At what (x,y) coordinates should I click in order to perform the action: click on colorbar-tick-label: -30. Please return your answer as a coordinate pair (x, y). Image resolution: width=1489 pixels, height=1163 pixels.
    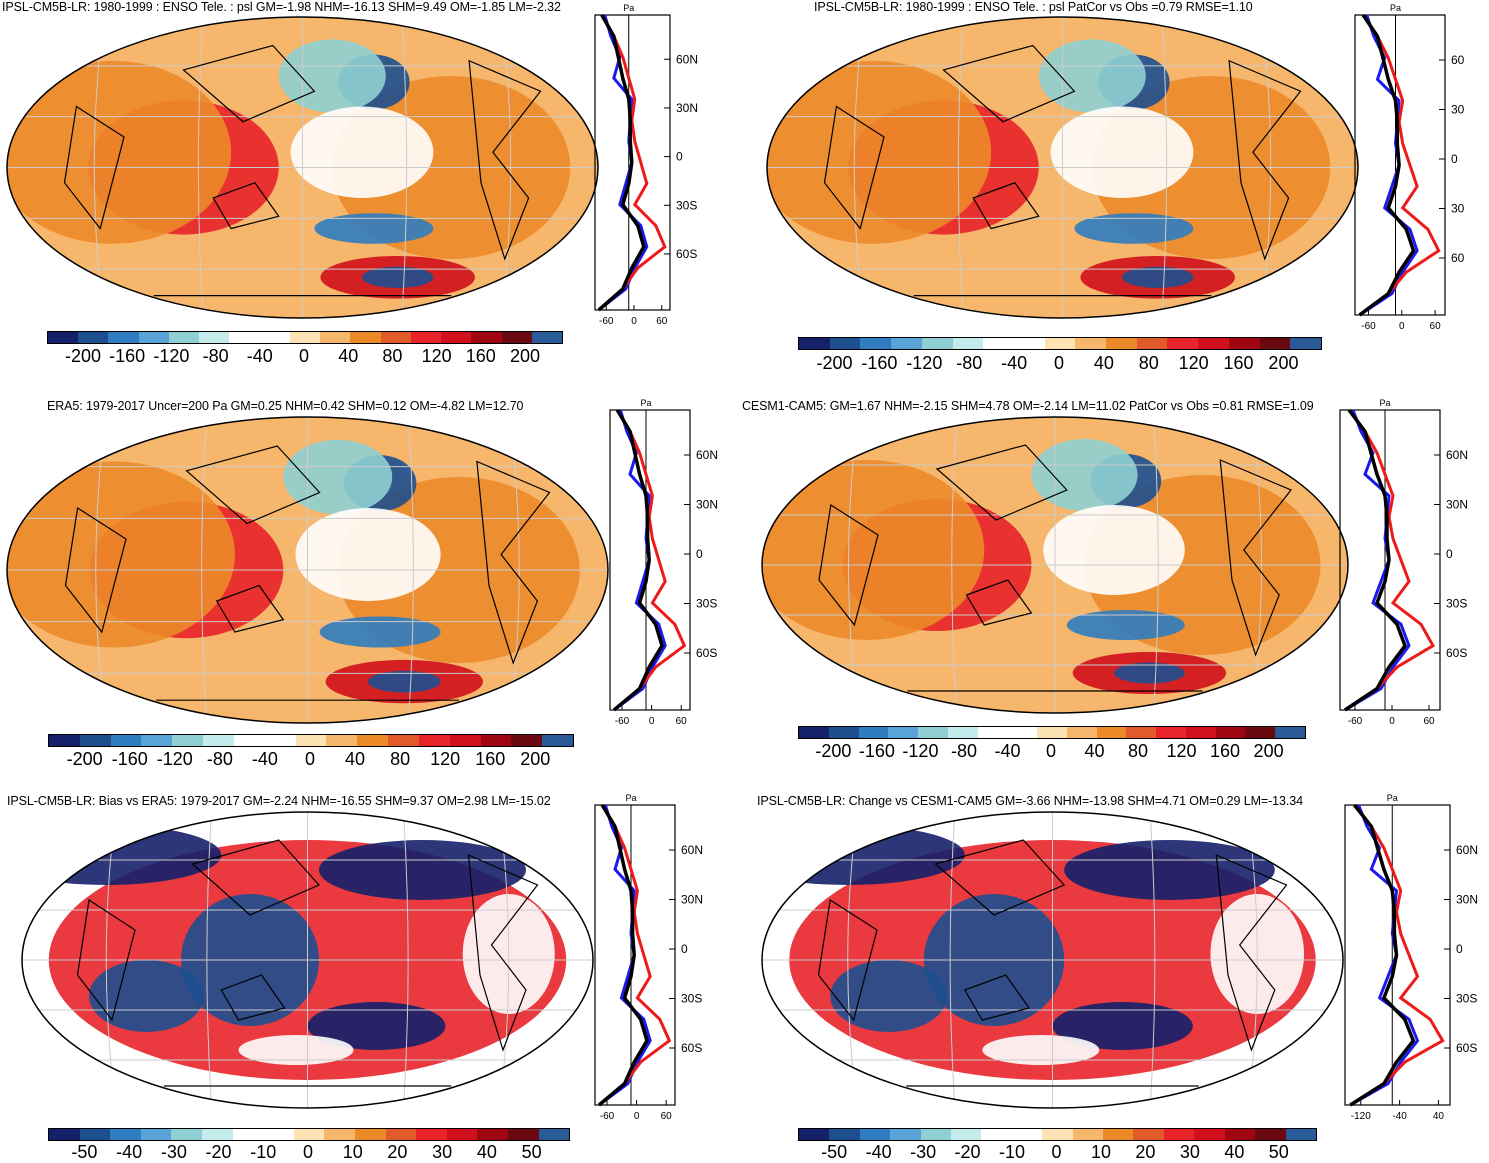
    Looking at the image, I should click on (923, 1152).